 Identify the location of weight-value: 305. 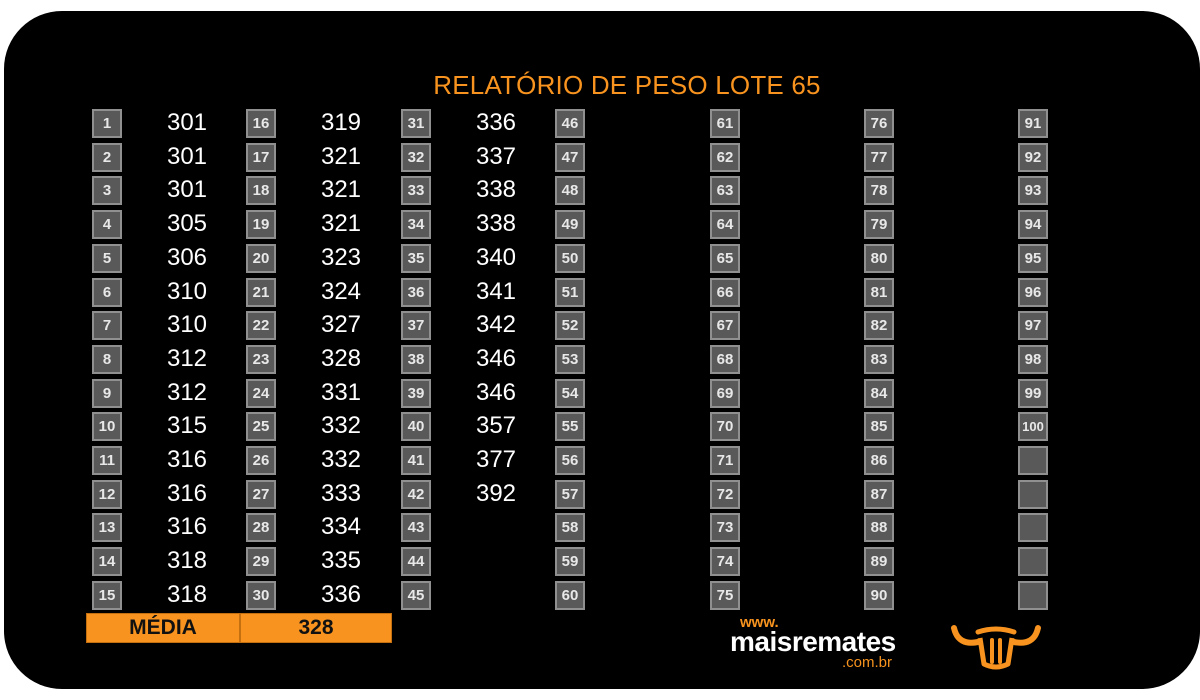
(187, 224).